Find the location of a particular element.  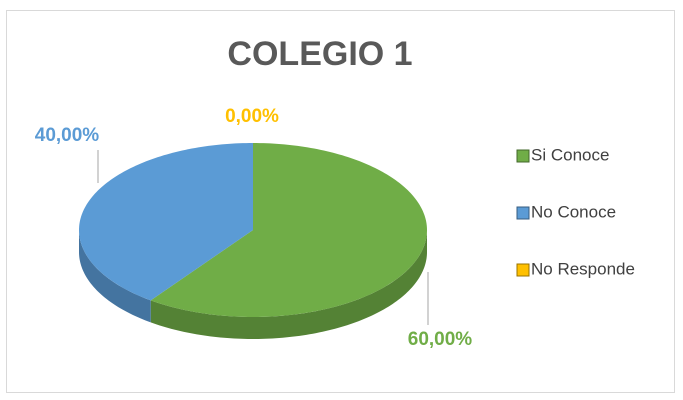

legend-label: Si Conoce is located at coordinates (570, 154).